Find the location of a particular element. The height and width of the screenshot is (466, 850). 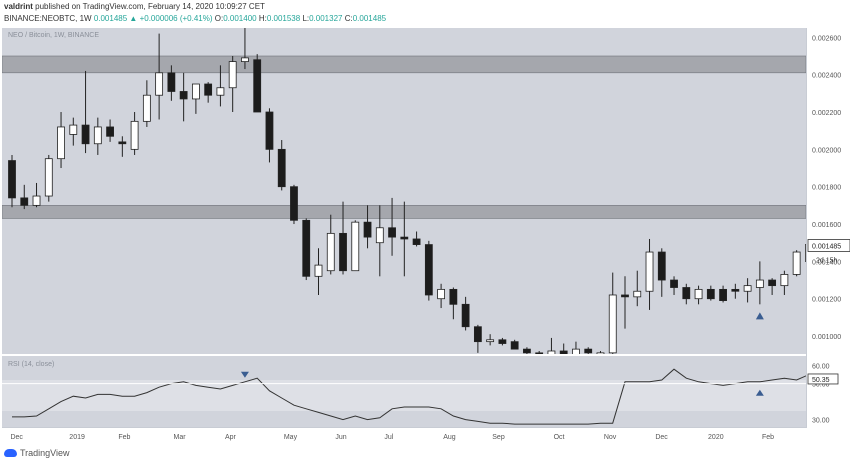

price-tick-label: 0.001400 is located at coordinates (826, 262).